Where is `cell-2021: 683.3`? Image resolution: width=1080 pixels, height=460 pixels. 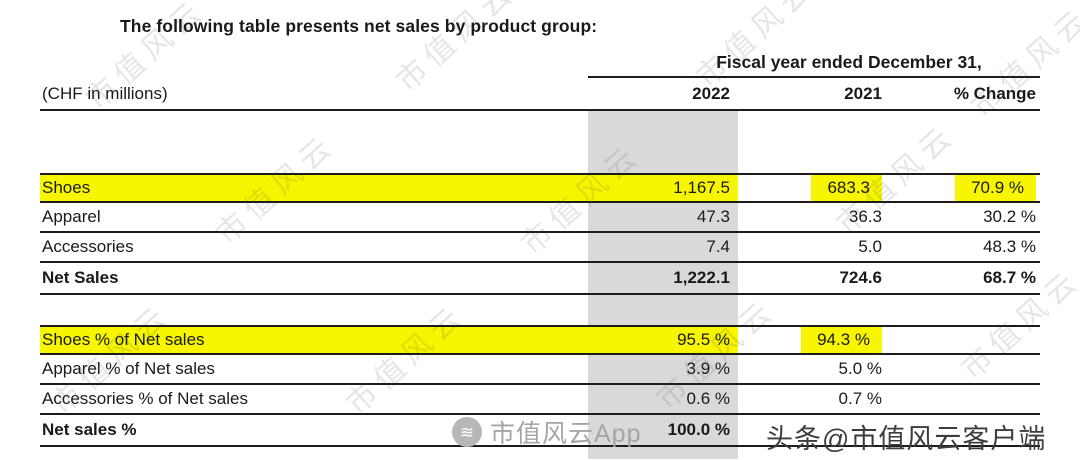 cell-2021: 683.3 is located at coordinates (813, 188).